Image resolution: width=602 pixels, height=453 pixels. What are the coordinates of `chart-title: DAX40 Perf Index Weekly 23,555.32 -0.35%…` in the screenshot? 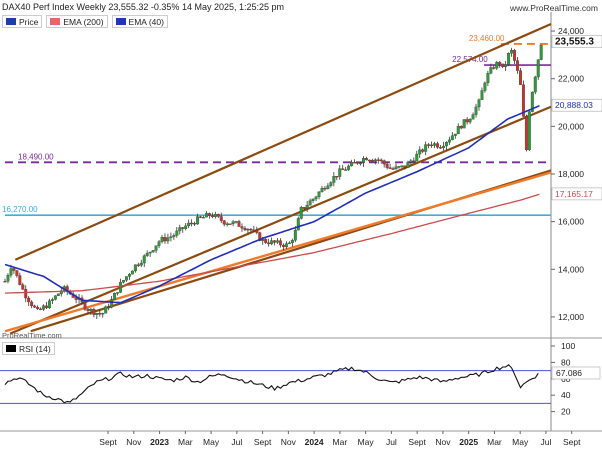 It's located at (143, 7).